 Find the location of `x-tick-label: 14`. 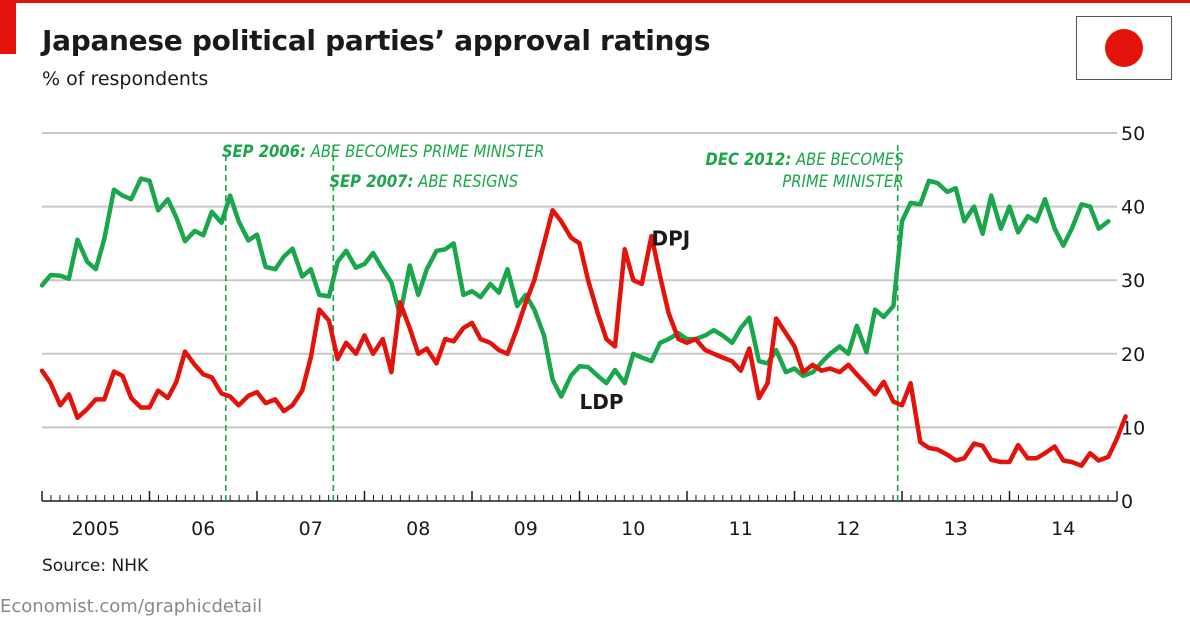

x-tick-label: 14 is located at coordinates (1063, 529).